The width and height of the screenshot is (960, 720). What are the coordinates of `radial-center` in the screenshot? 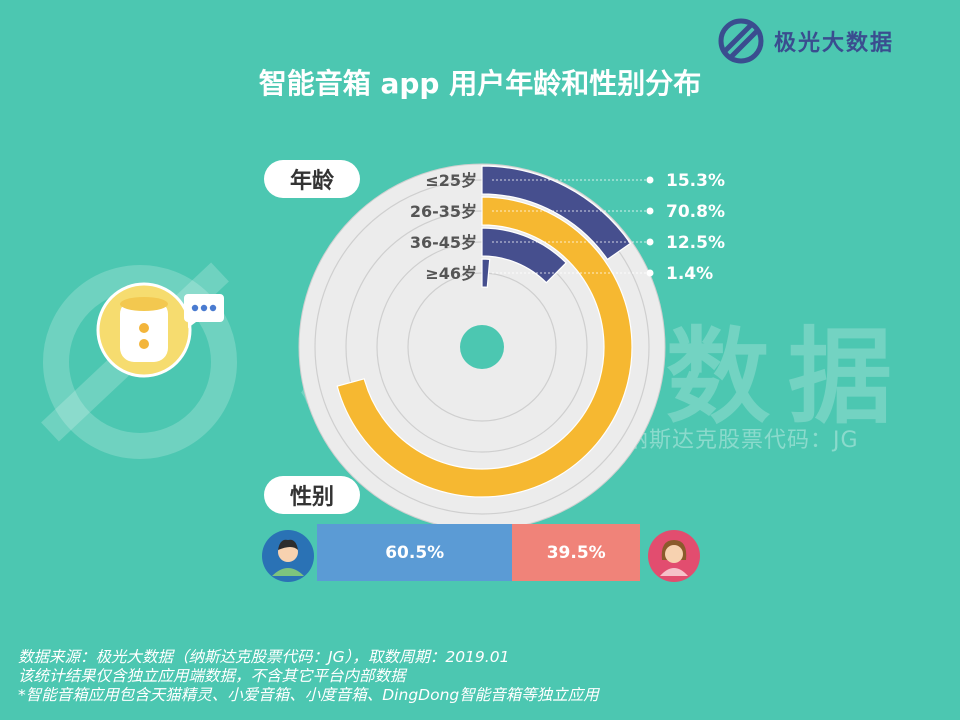 It's located at (482, 347).